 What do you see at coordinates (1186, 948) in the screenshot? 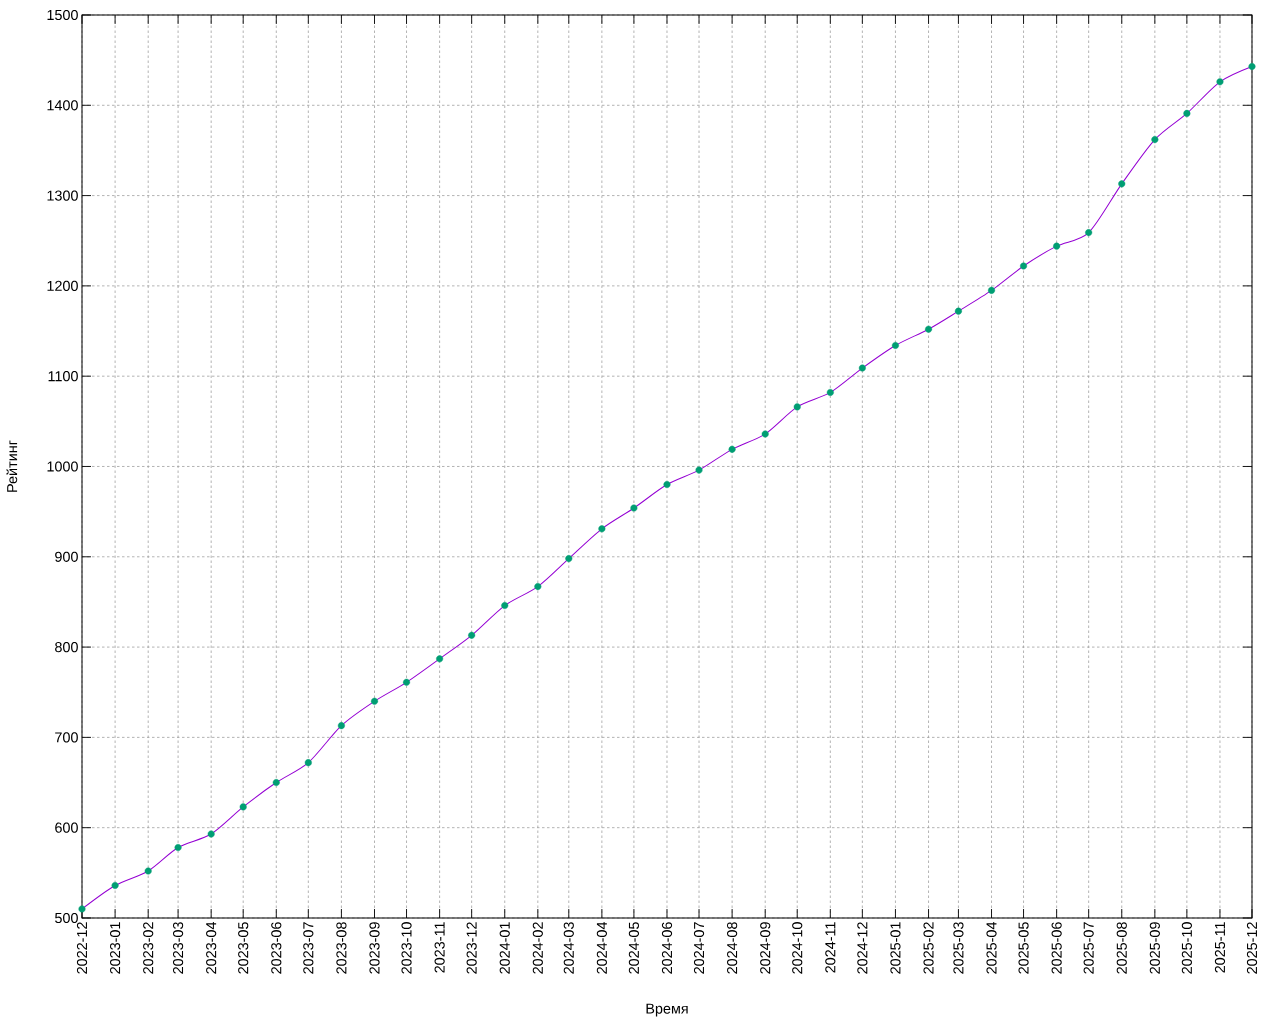
I see `x-tick-label: 2025-10` at bounding box center [1186, 948].